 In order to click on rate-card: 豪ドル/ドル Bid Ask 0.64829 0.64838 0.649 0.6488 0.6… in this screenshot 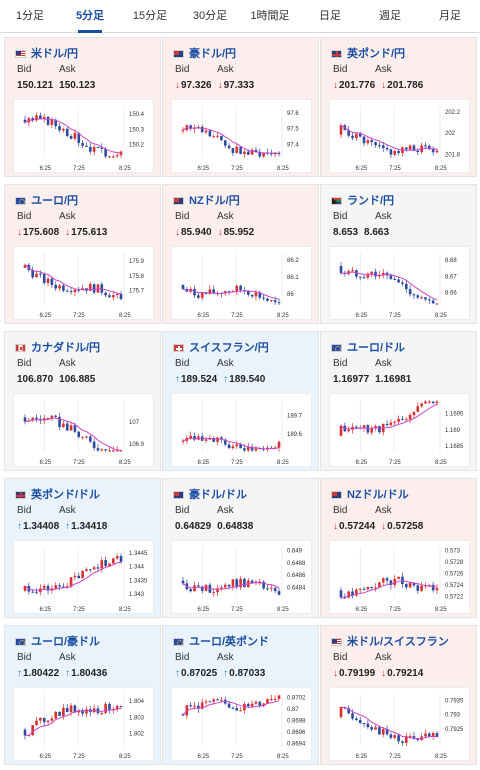, I will do `click(240, 548)`.